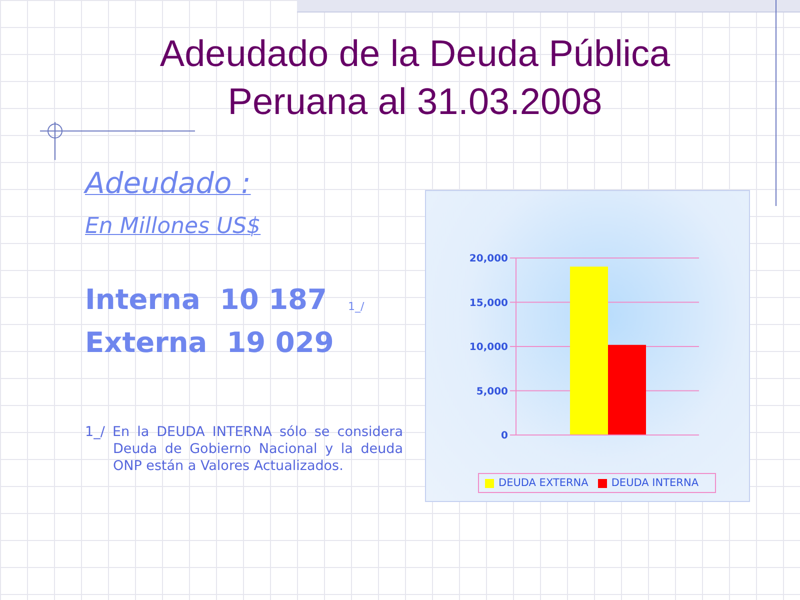 Image resolution: width=800 pixels, height=600 pixels. I want to click on y-tick-label: 0, so click(504, 436).